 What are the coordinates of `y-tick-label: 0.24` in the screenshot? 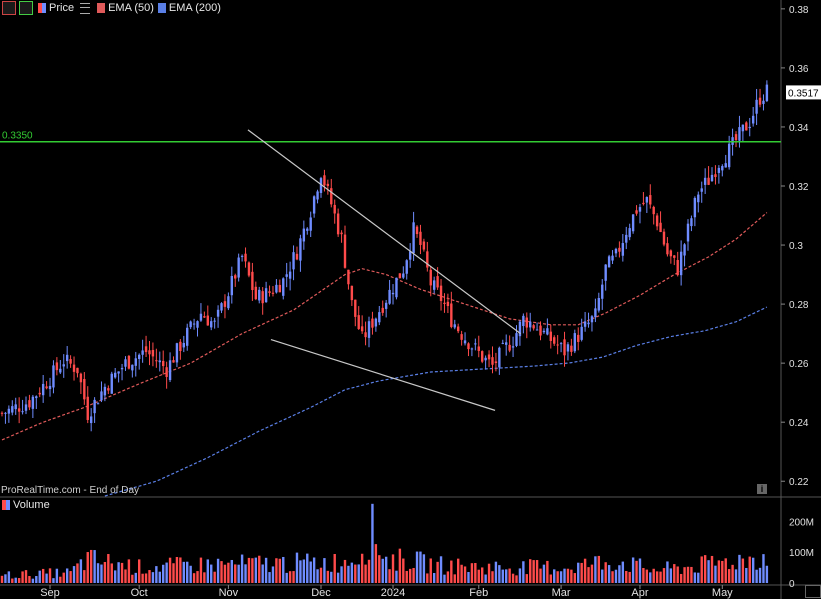 It's located at (799, 423).